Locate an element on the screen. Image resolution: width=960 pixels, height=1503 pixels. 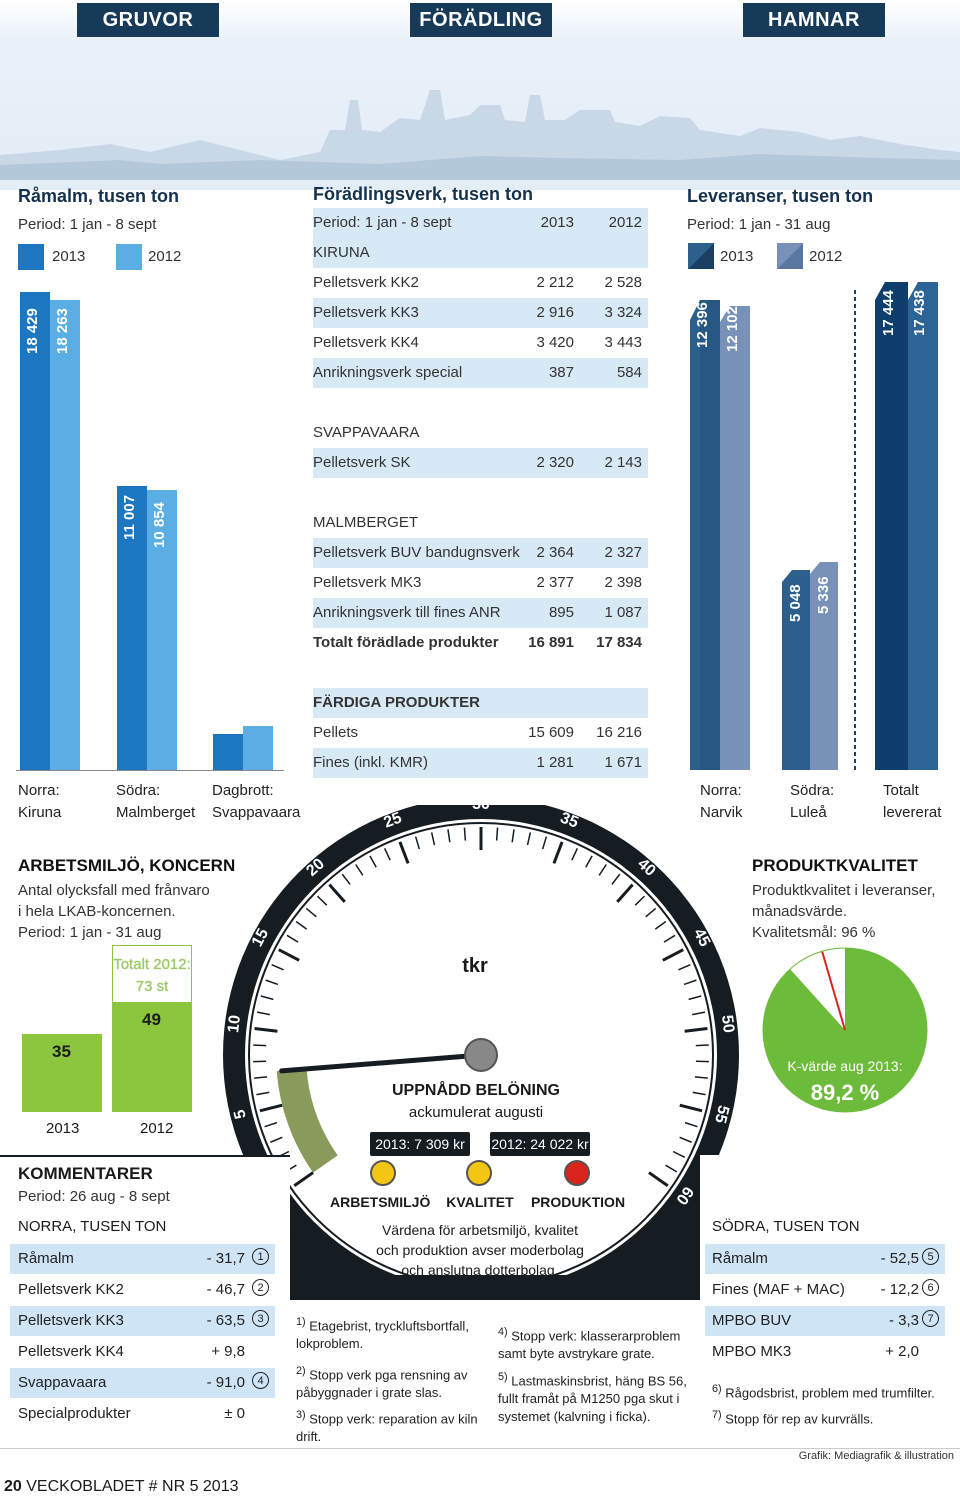
north-comment-label: Råmalm is located at coordinates (46, 1258).